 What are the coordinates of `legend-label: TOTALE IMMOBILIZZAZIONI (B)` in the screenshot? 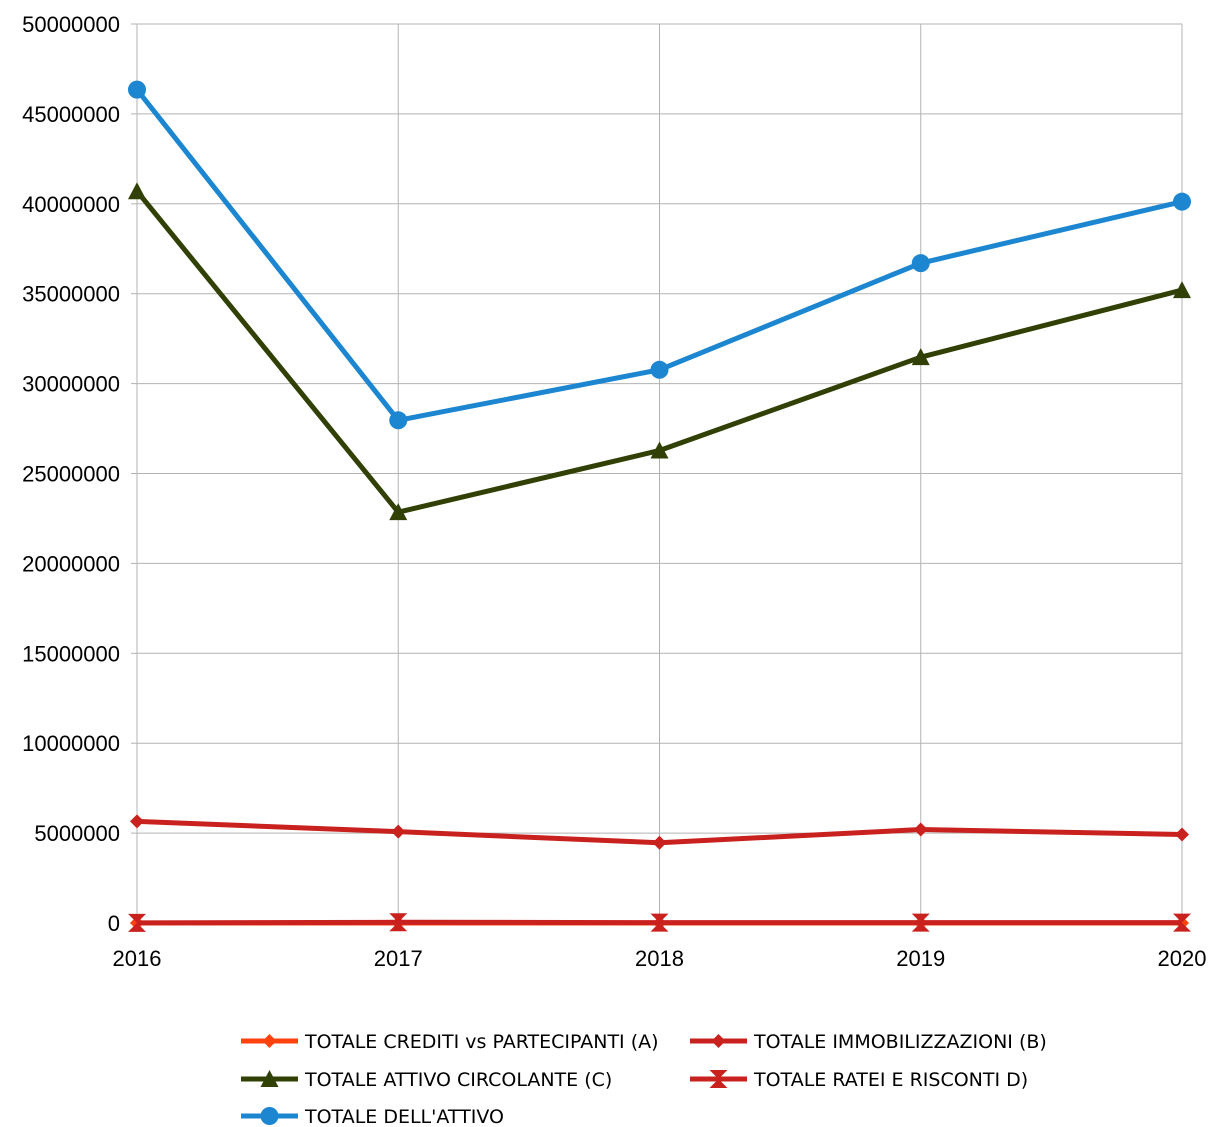 It's located at (900, 1042).